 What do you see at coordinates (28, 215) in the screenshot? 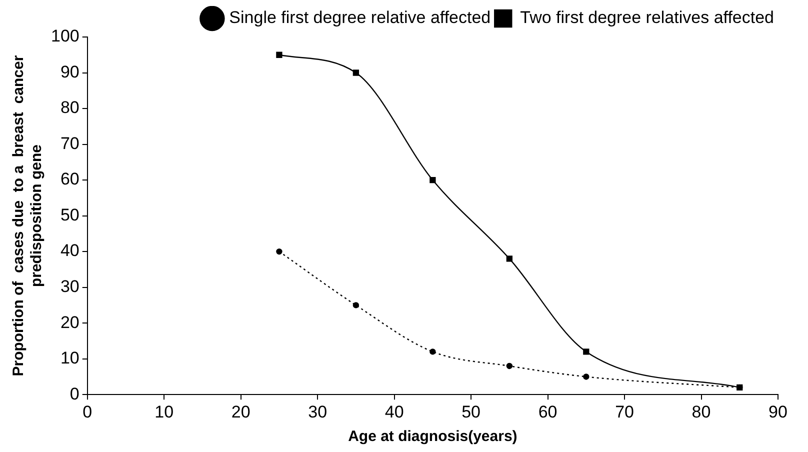
I see `y-axis-title: Proportion of cases due to a breast cancer predisposition gene` at bounding box center [28, 215].